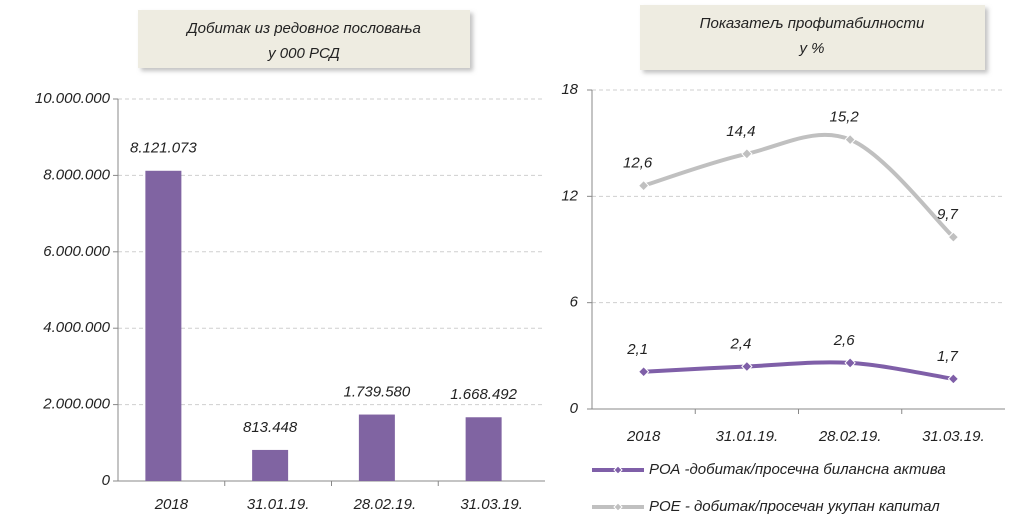 Image resolution: width=1016 pixels, height=517 pixels. I want to click on y-tick-label: 6, so click(574, 302).